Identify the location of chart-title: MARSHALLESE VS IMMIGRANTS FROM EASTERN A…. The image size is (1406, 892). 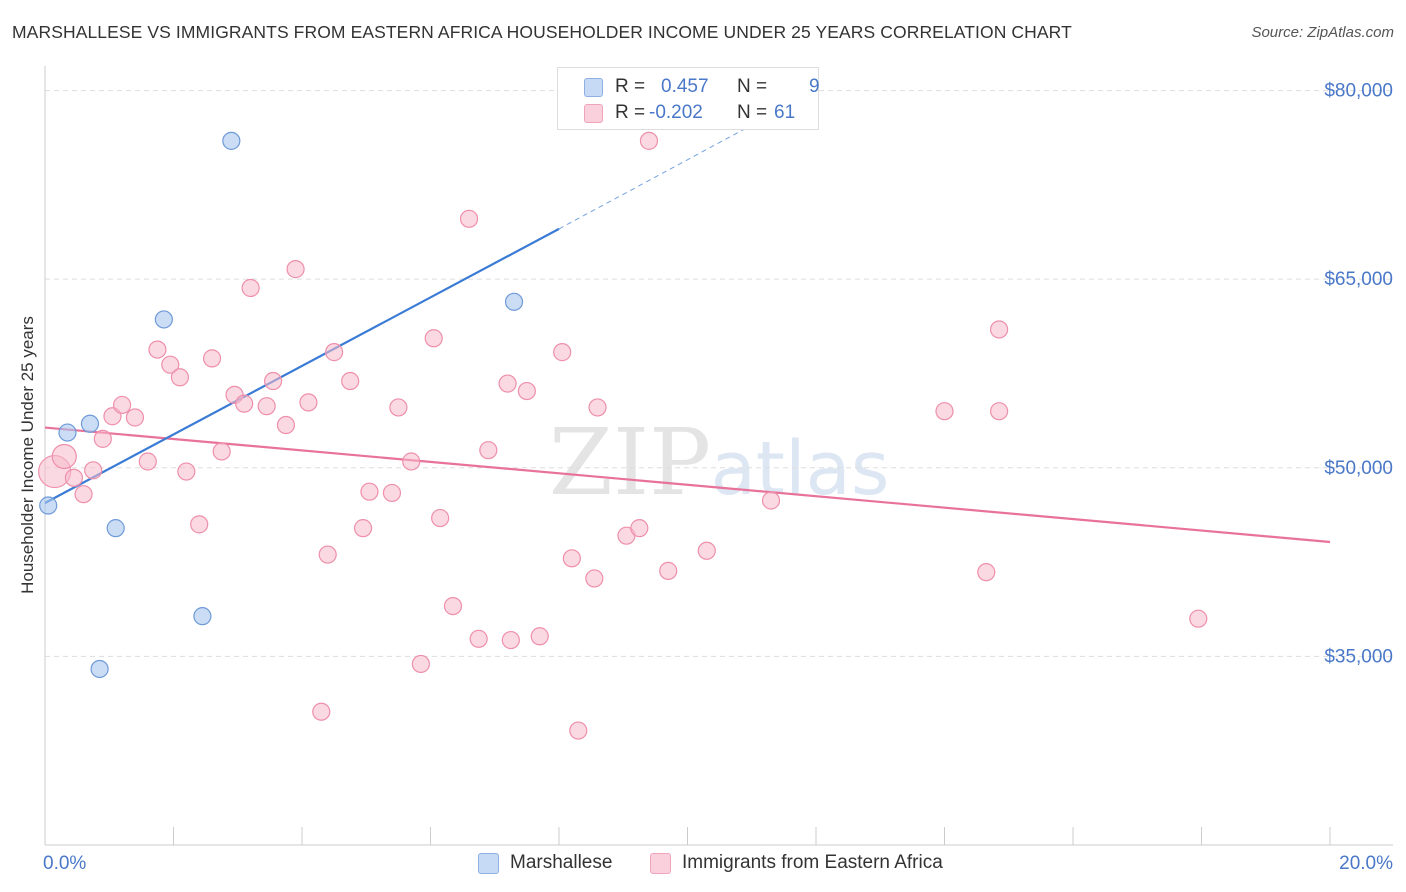
(542, 32).